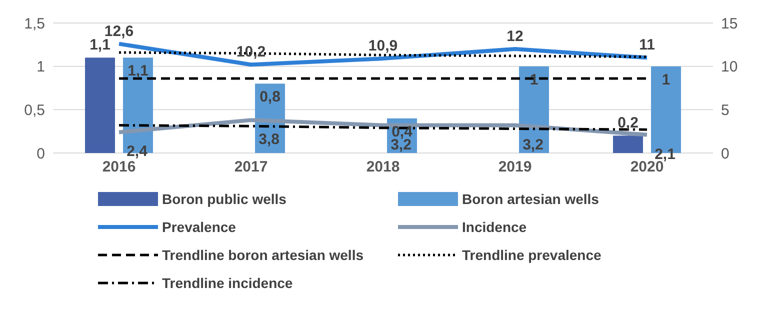  I want to click on y-tick-label: 1, so click(40, 67).